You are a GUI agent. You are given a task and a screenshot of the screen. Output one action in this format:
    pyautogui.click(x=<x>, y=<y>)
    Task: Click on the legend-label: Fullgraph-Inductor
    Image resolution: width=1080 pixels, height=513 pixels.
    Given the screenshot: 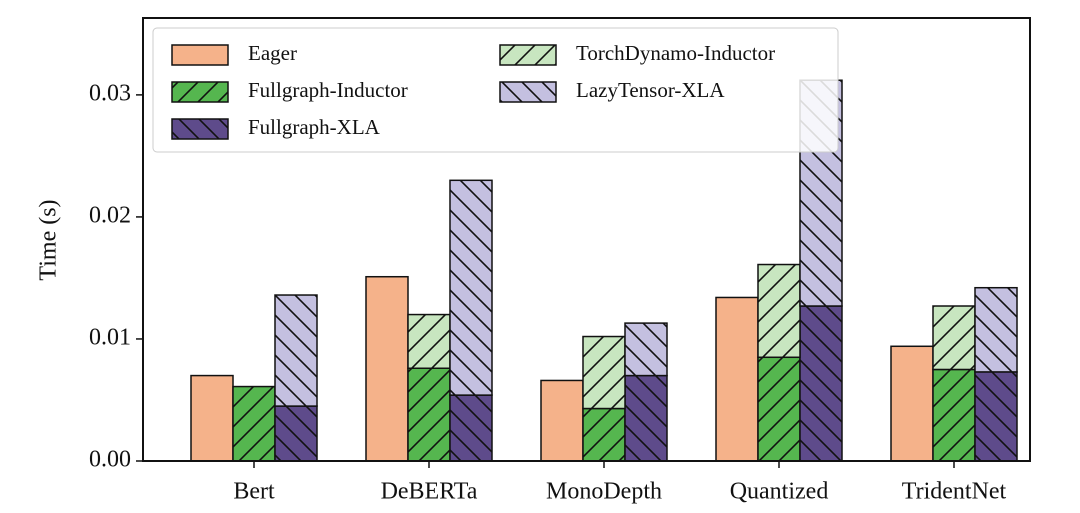 What is the action you would take?
    pyautogui.click(x=328, y=90)
    